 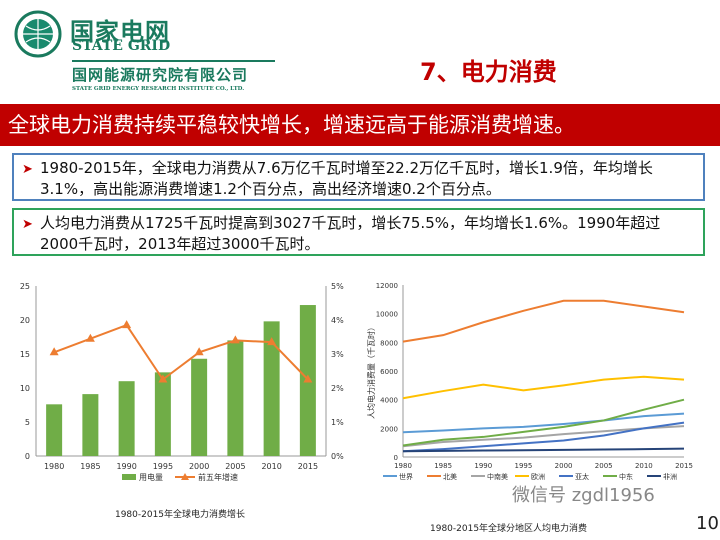 What do you see at coordinates (406, 476) in the screenshot?
I see `legend-label: 世界` at bounding box center [406, 476].